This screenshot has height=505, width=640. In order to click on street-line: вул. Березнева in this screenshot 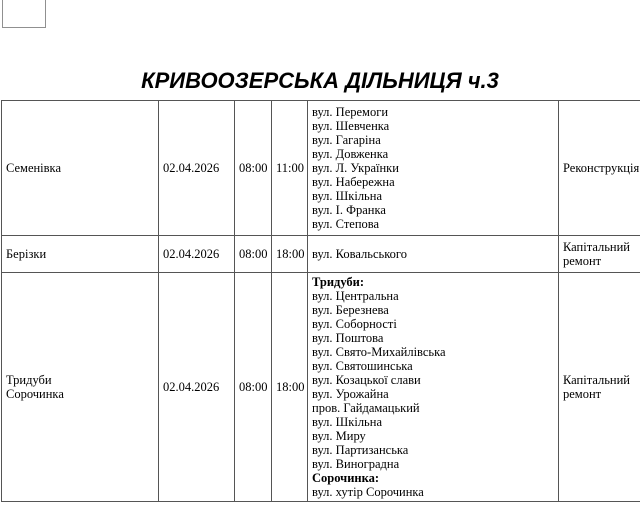, I will do `click(350, 310)`.